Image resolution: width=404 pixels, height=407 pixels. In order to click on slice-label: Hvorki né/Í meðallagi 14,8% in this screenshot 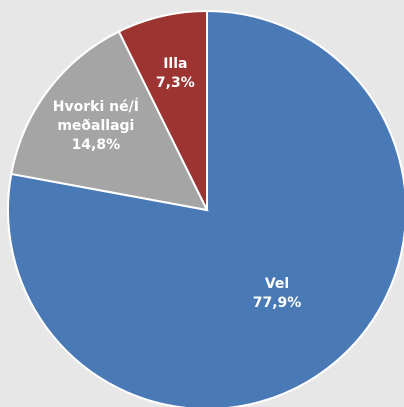, I will do `click(96, 126)`.